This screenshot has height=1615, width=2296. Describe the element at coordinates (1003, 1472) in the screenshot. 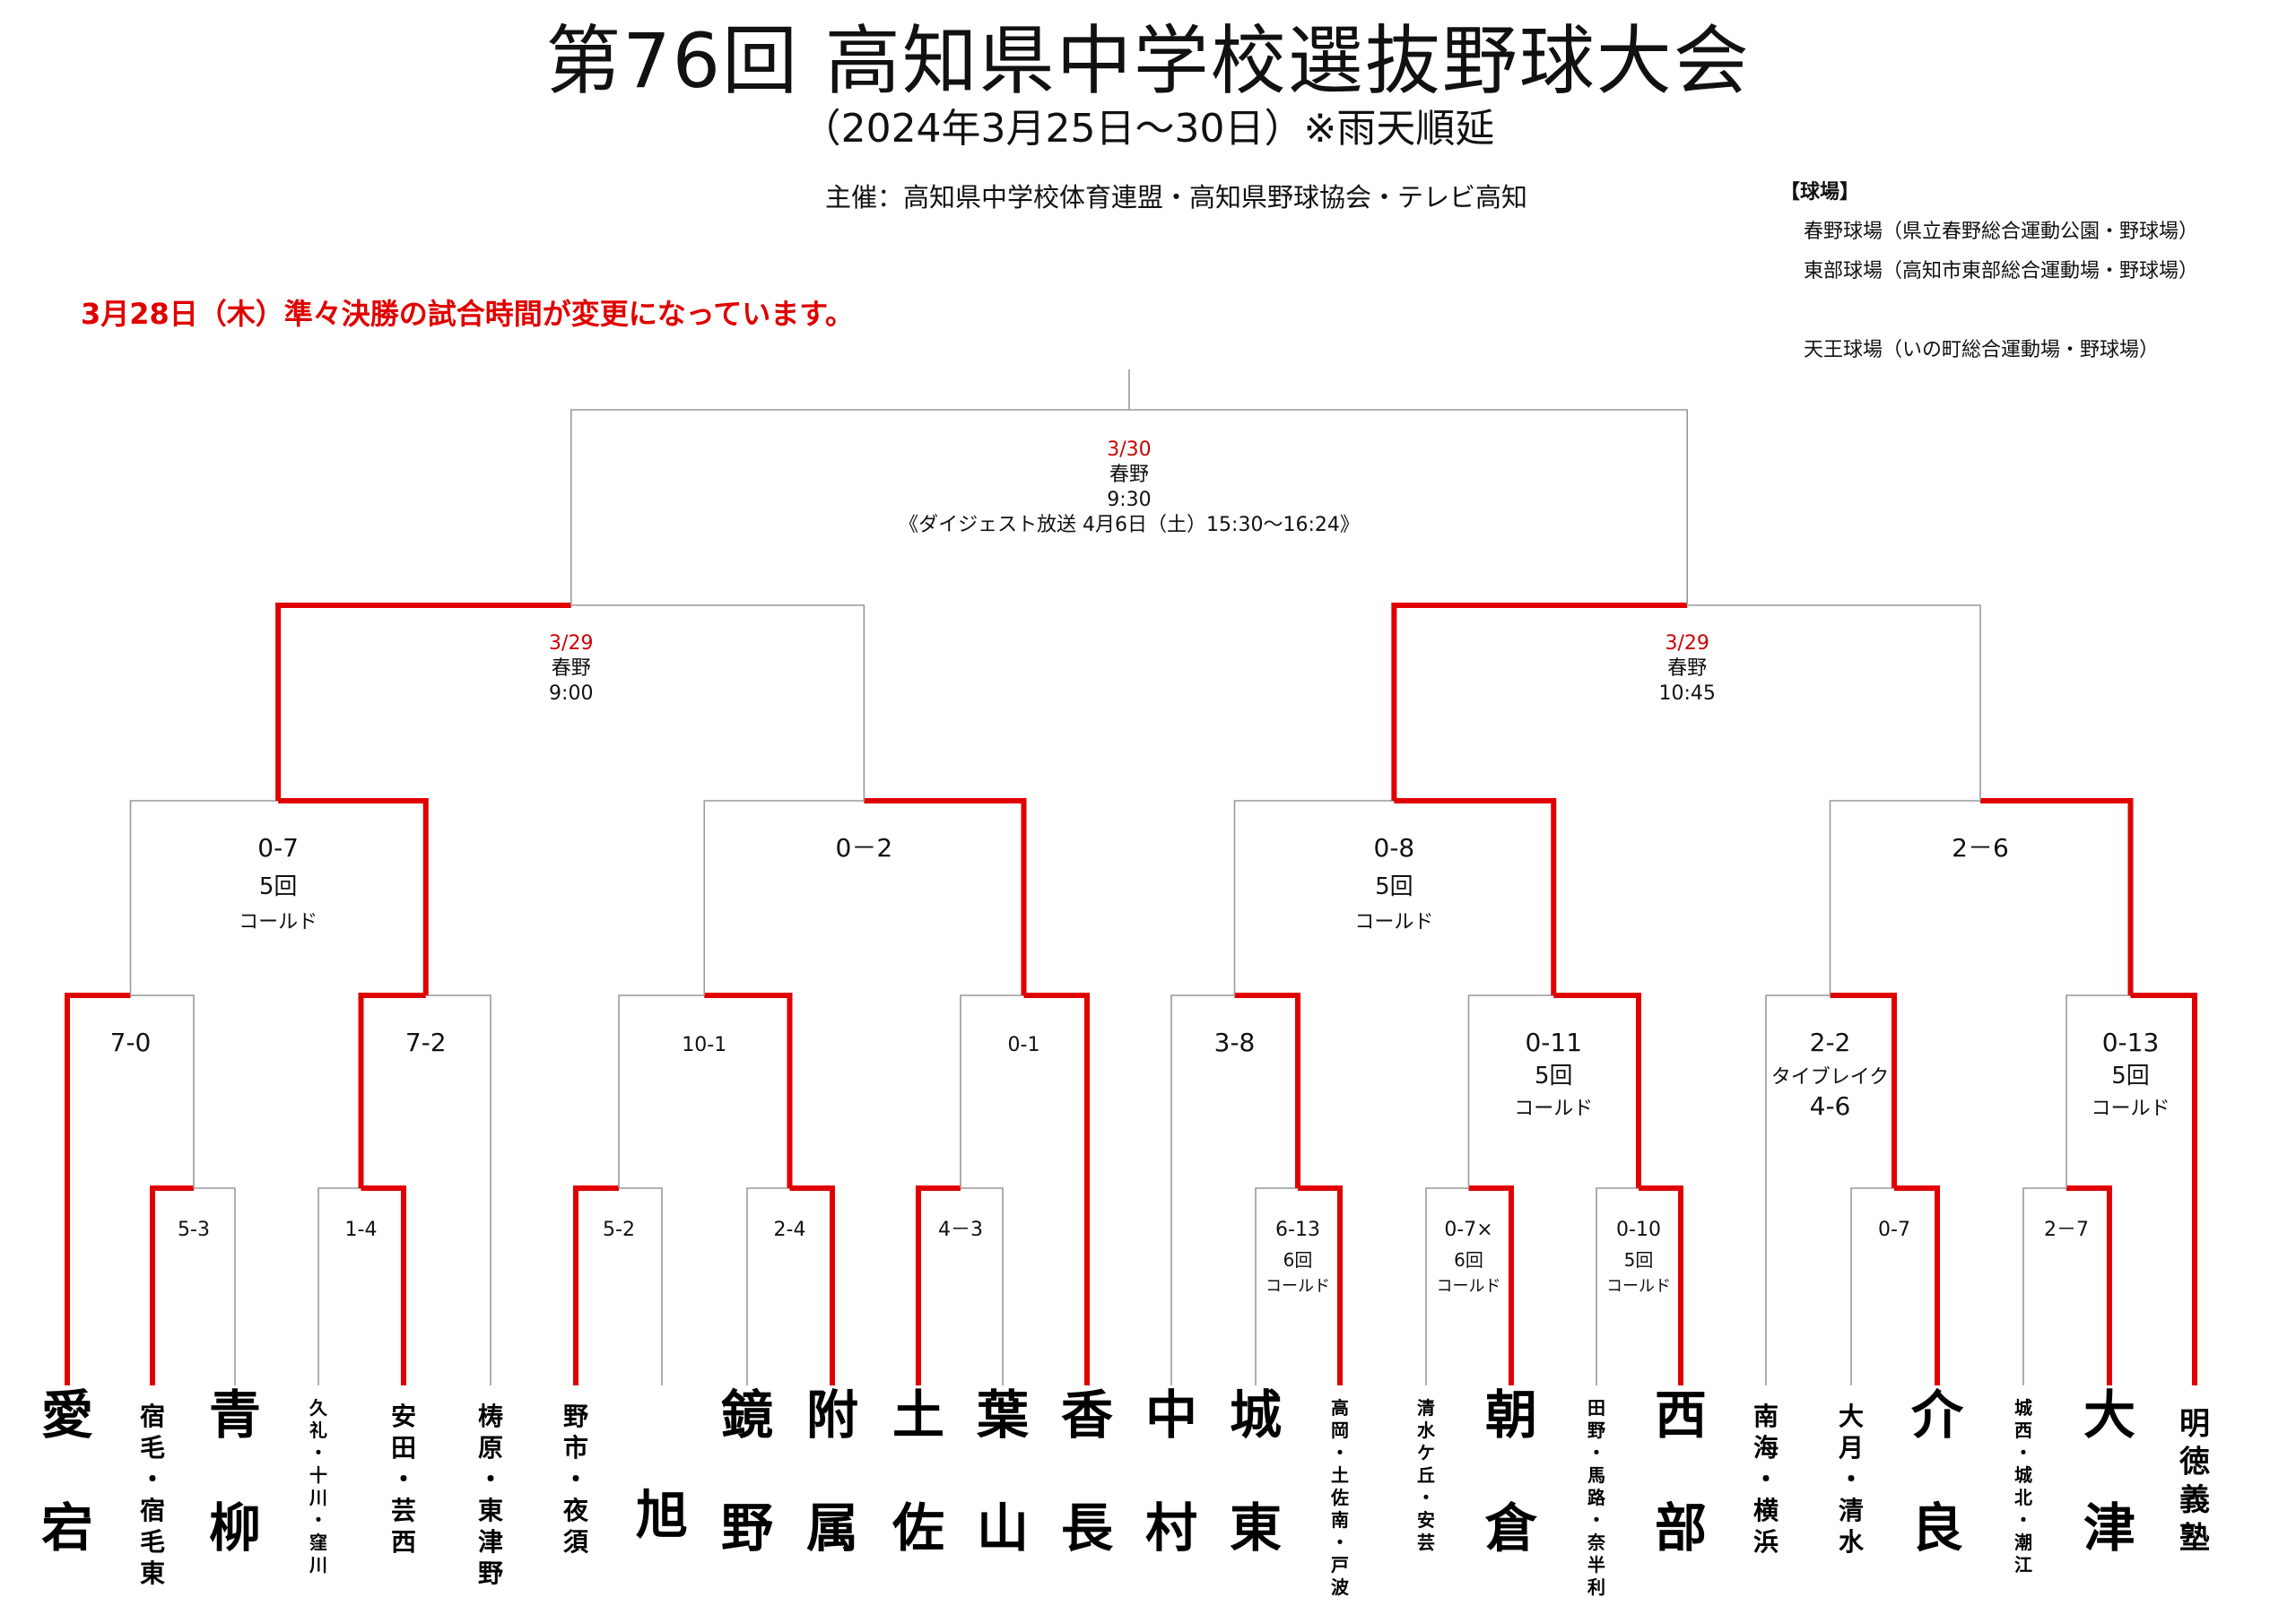

I see `team-12: 葉山` at that location.